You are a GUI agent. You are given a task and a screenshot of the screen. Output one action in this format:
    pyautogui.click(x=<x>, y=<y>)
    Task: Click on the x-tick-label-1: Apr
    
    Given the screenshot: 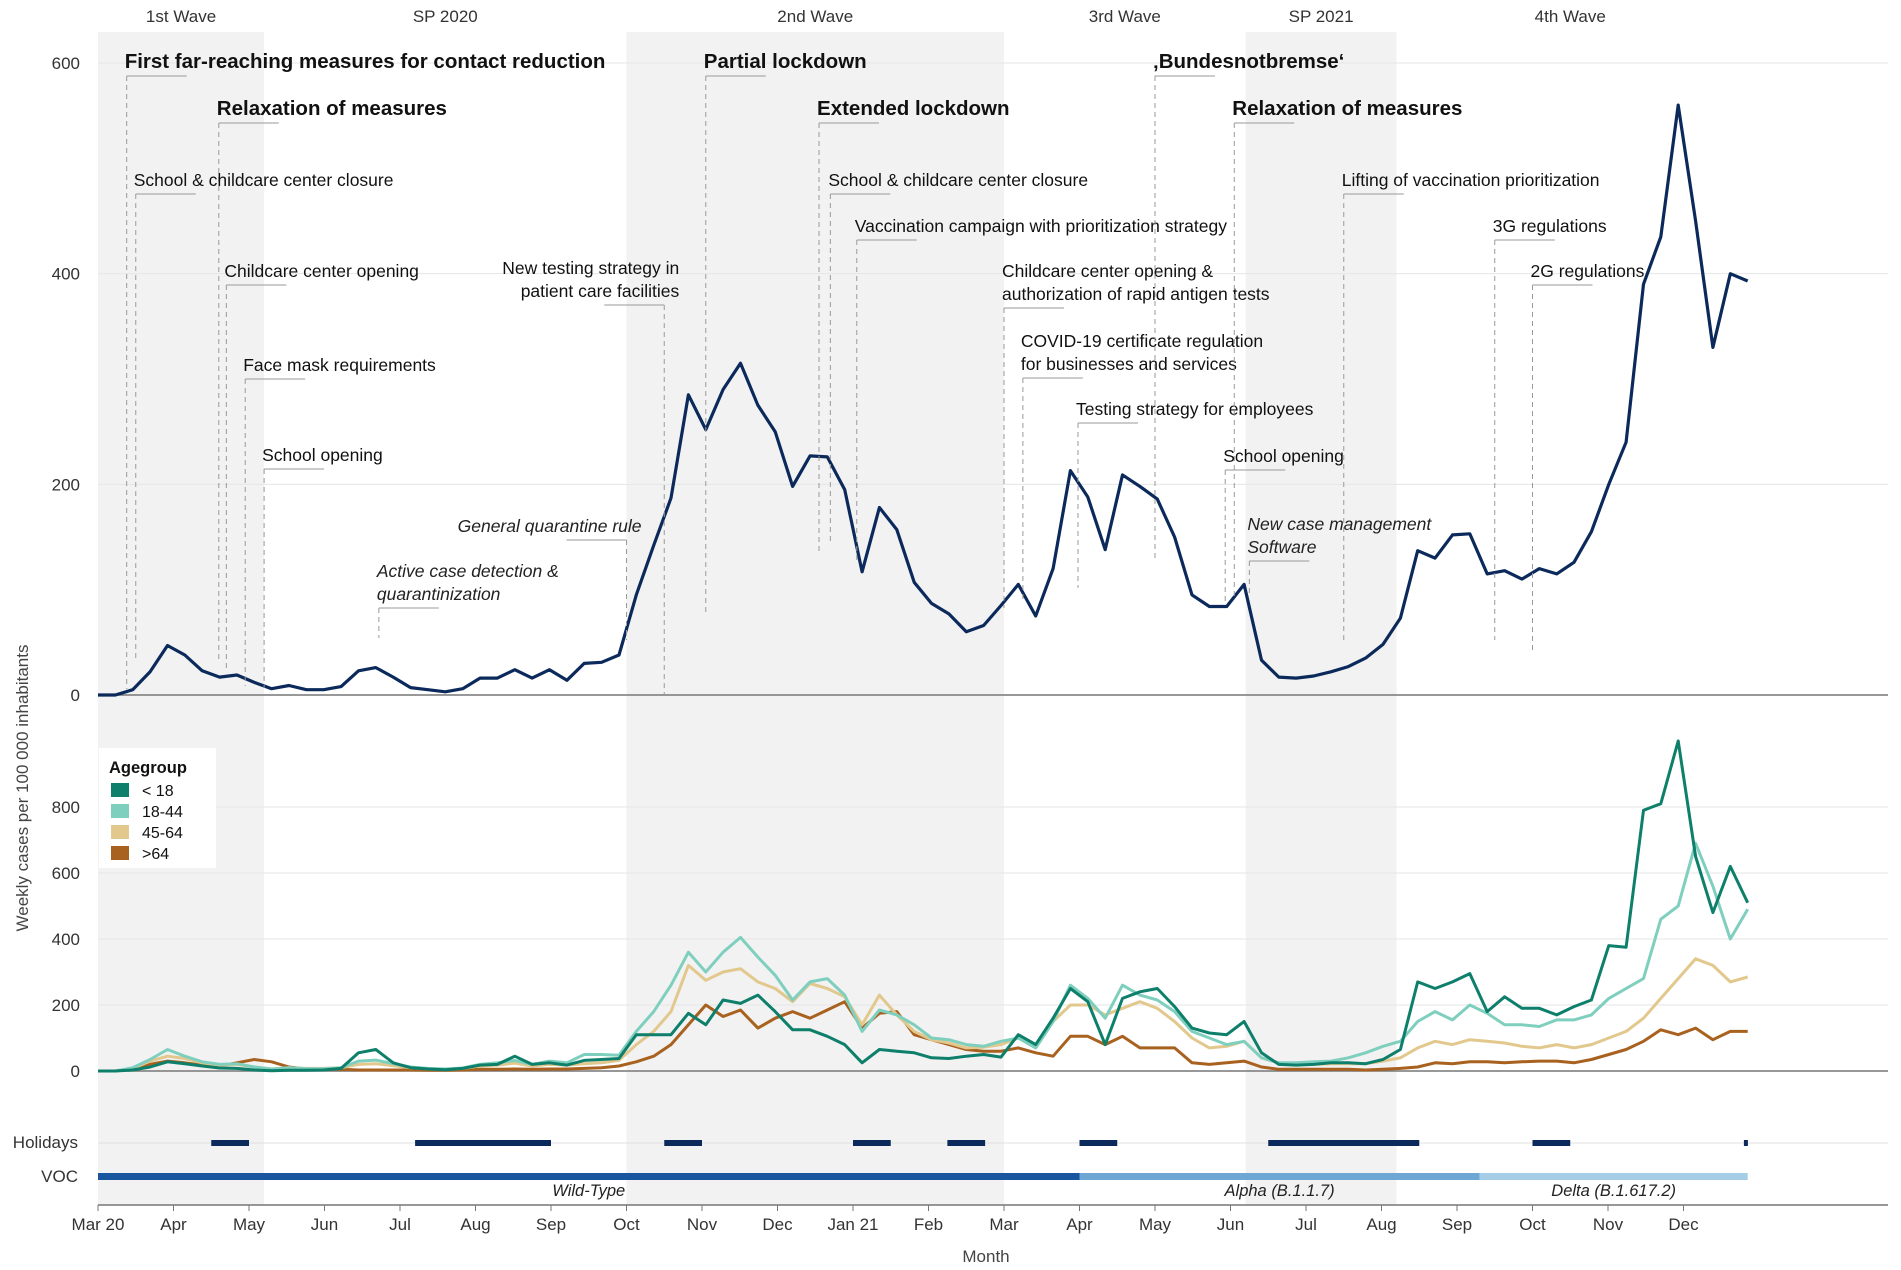 What is the action you would take?
    pyautogui.click(x=173, y=1224)
    